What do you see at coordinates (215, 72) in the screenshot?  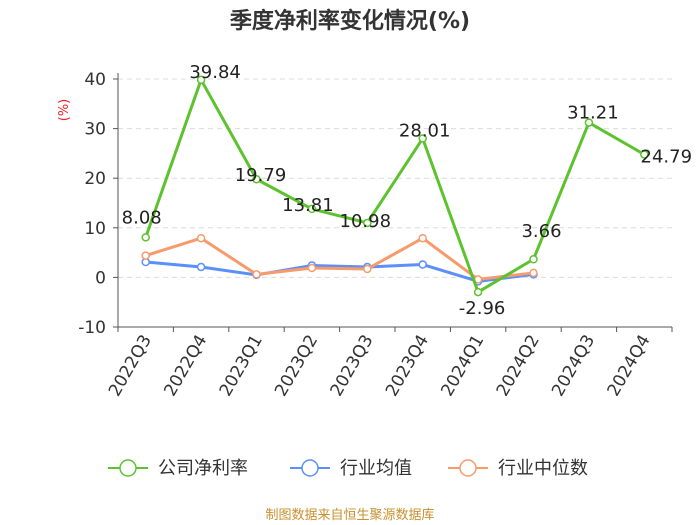 I see `data-label: 39.84` at bounding box center [215, 72].